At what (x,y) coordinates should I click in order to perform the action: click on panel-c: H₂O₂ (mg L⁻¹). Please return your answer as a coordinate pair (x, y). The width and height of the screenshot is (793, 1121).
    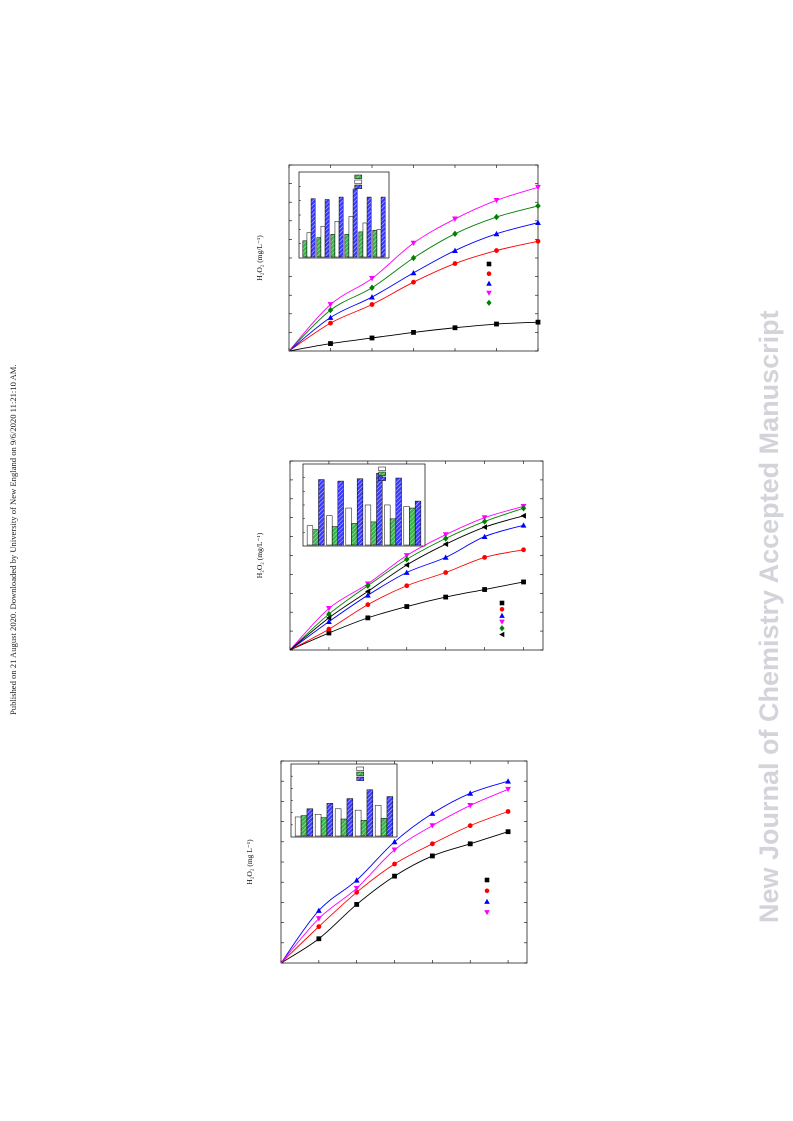
    Looking at the image, I should click on (386, 862).